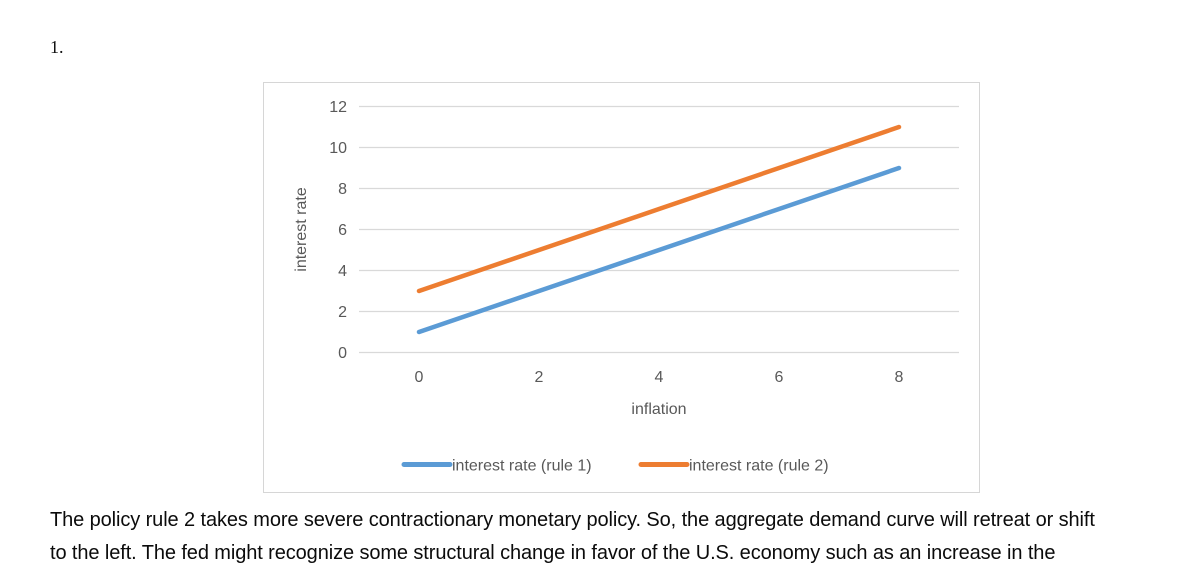  What do you see at coordinates (539, 377) in the screenshot?
I see `x-tick-label-2: 2` at bounding box center [539, 377].